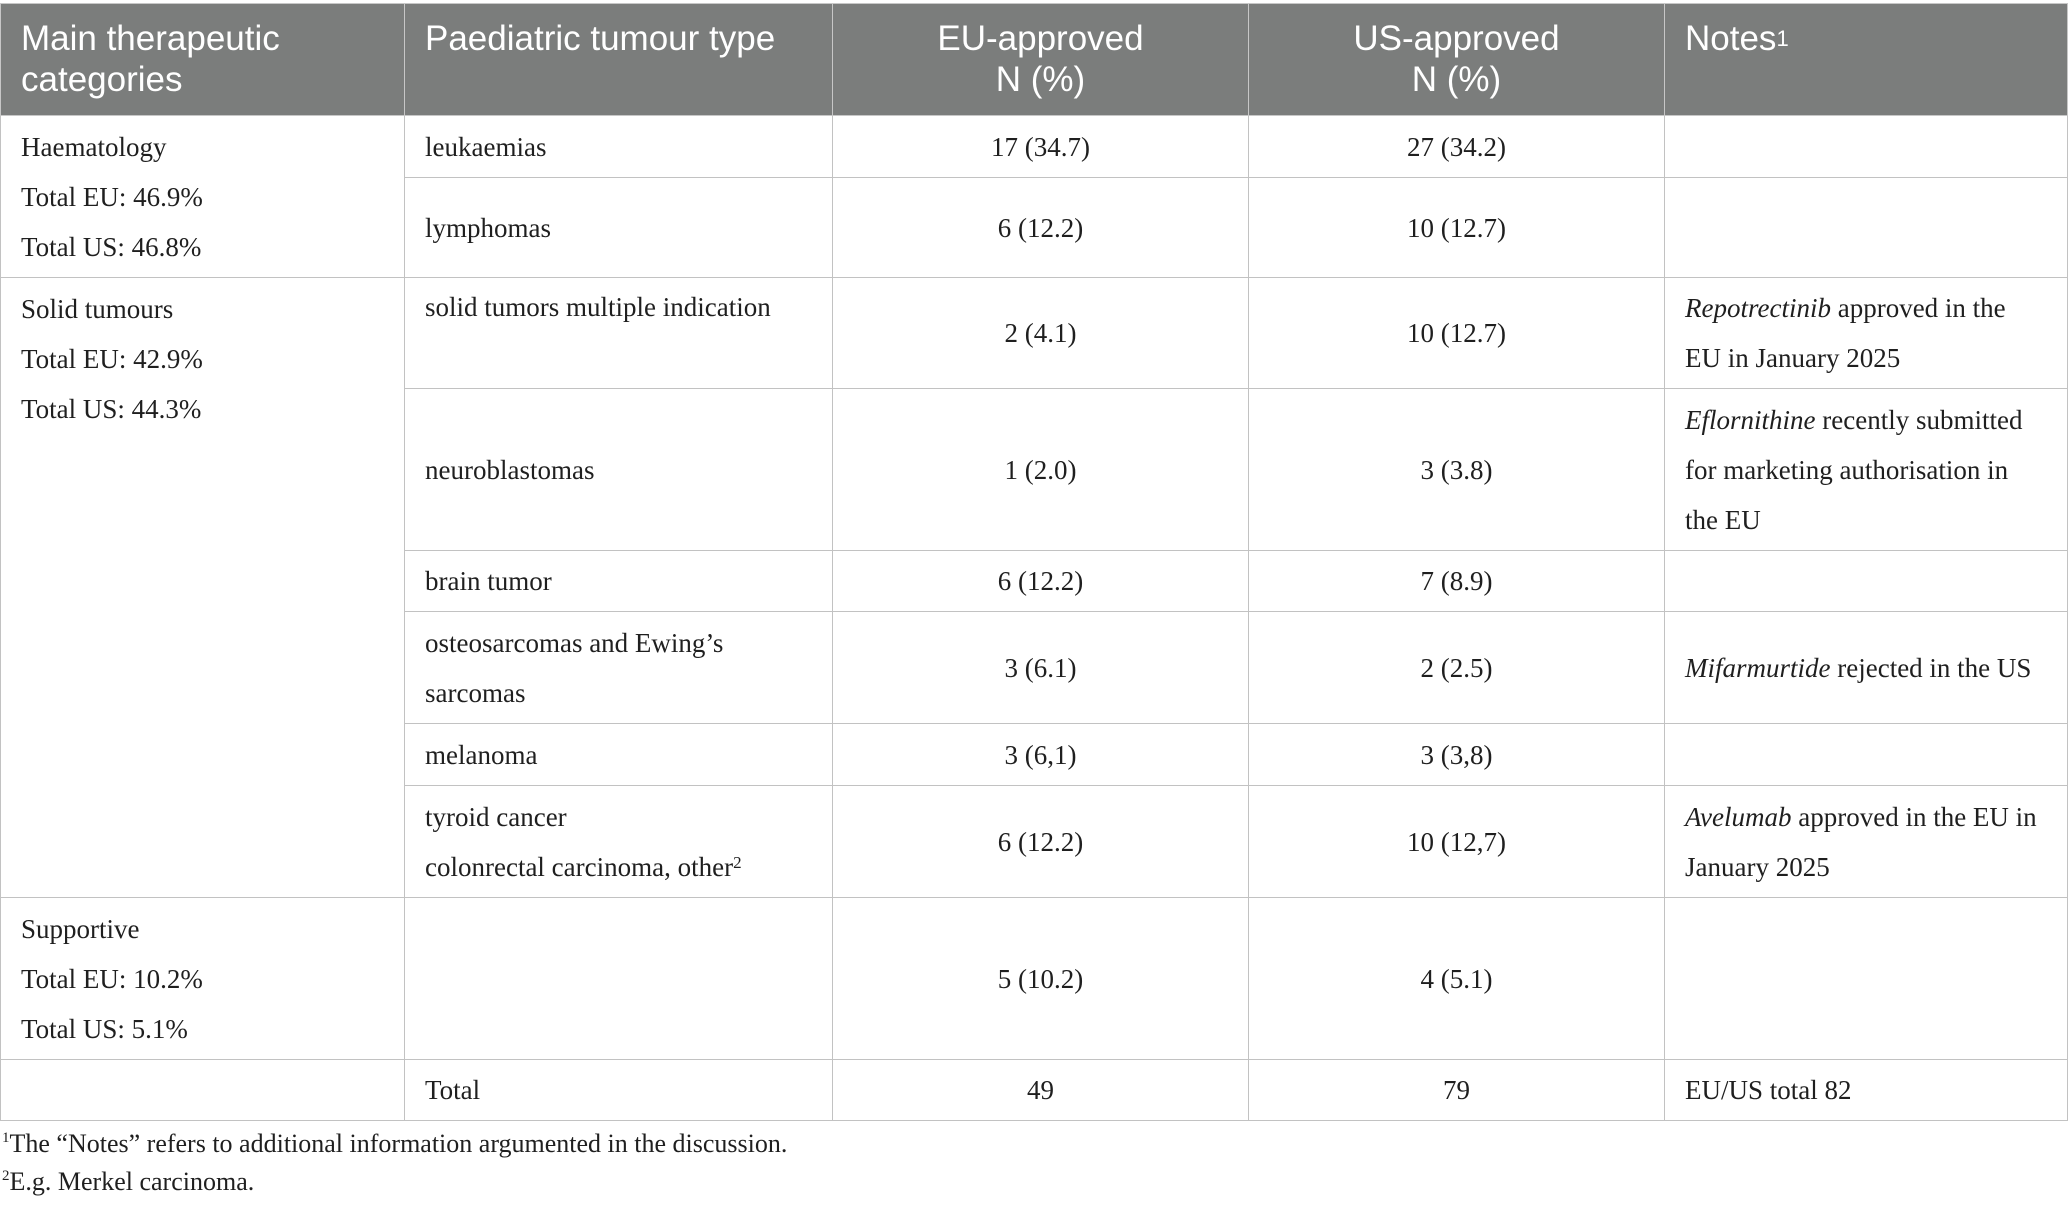  I want to click on tumour-type: solid tumors multiple indication, so click(618, 333).